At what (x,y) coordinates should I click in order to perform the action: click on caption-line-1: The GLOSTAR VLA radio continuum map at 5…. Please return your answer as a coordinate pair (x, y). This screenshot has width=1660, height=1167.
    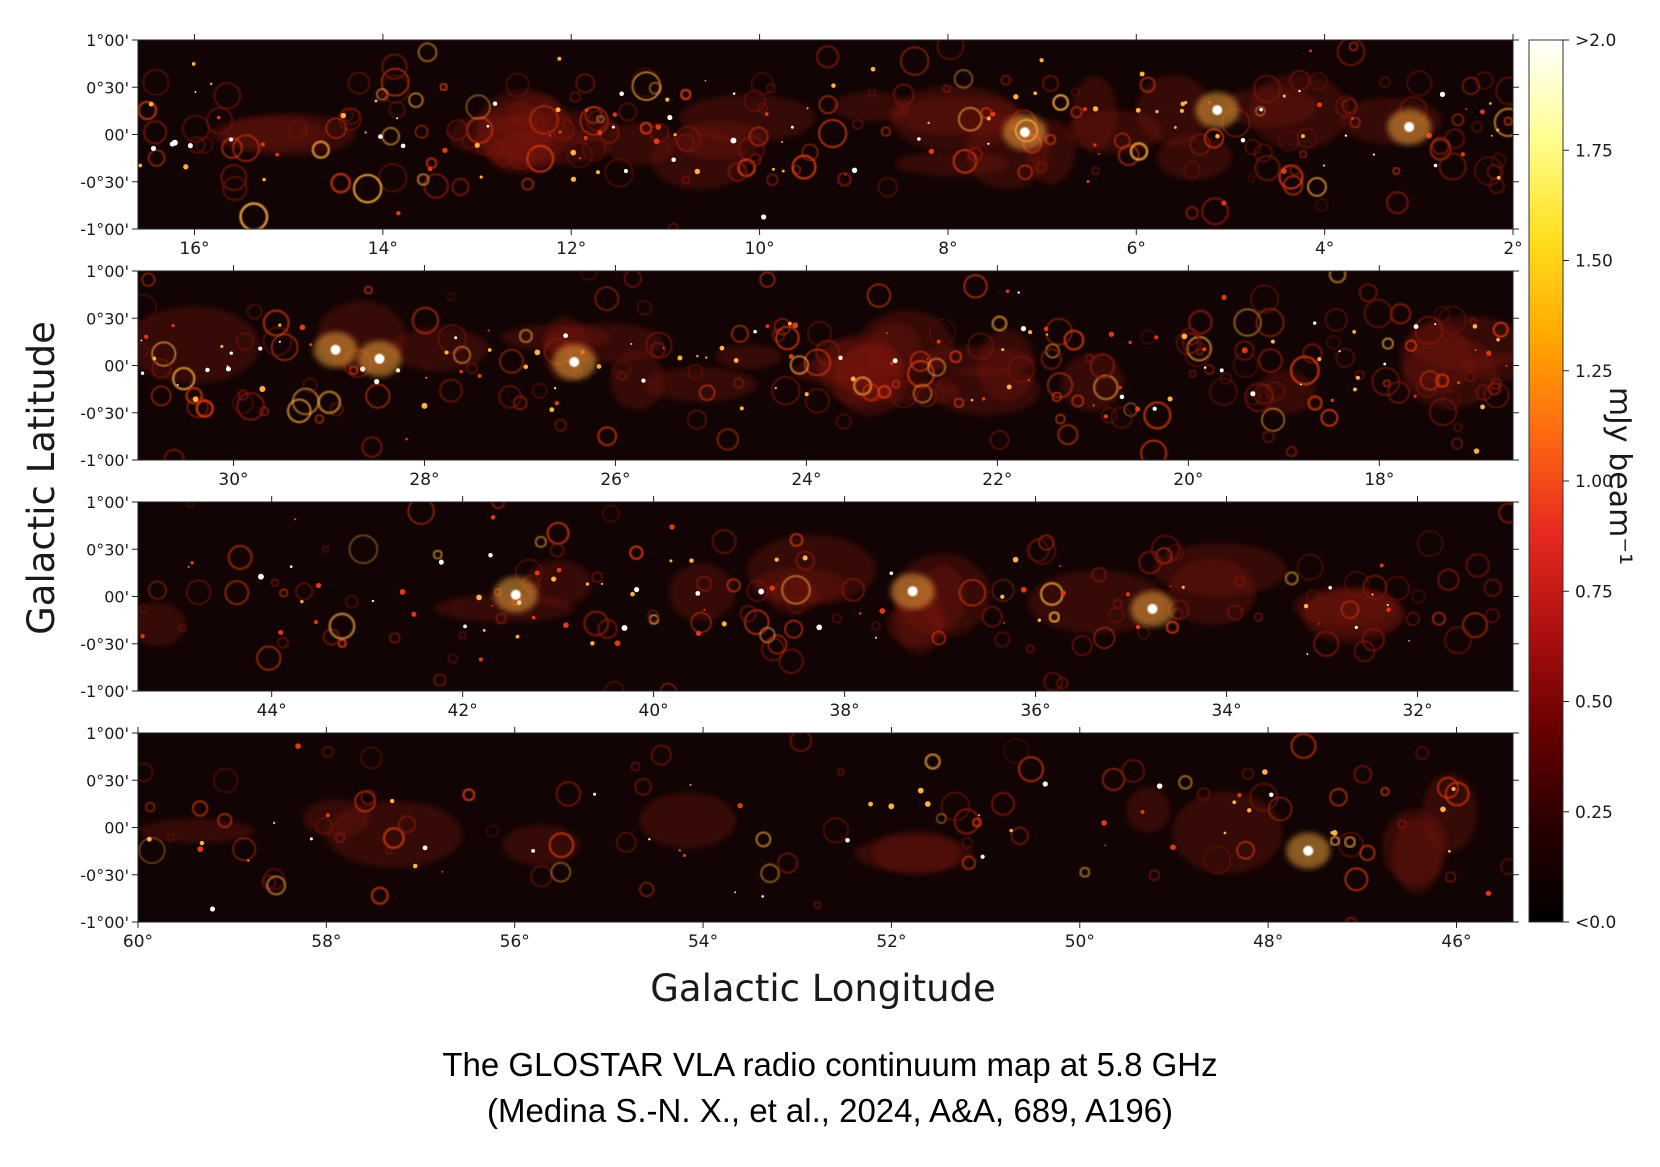
    Looking at the image, I should click on (830, 1064).